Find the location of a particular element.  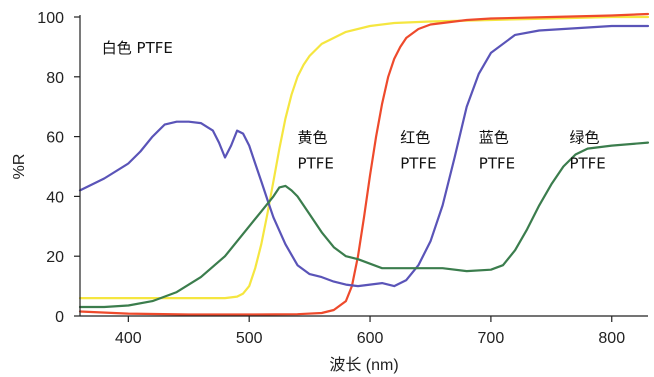

white-ptfe-label: 白色 PTFE is located at coordinates (137, 48).